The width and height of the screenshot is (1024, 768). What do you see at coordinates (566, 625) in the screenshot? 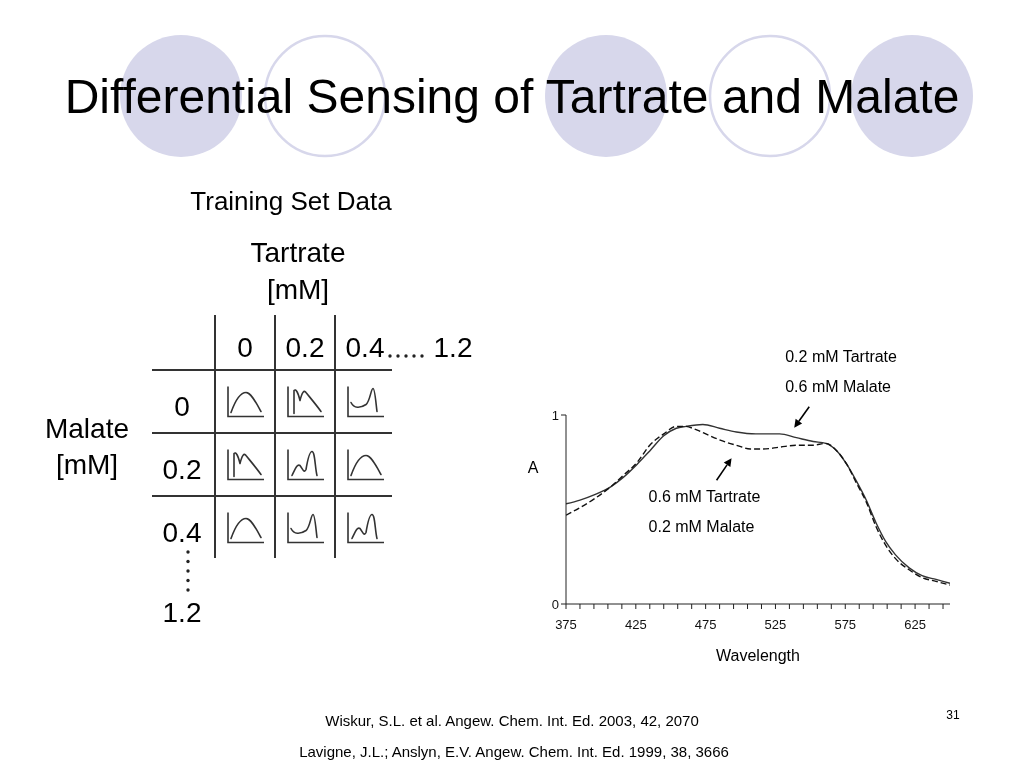
I see `x-tick-label: 375` at bounding box center [566, 625].